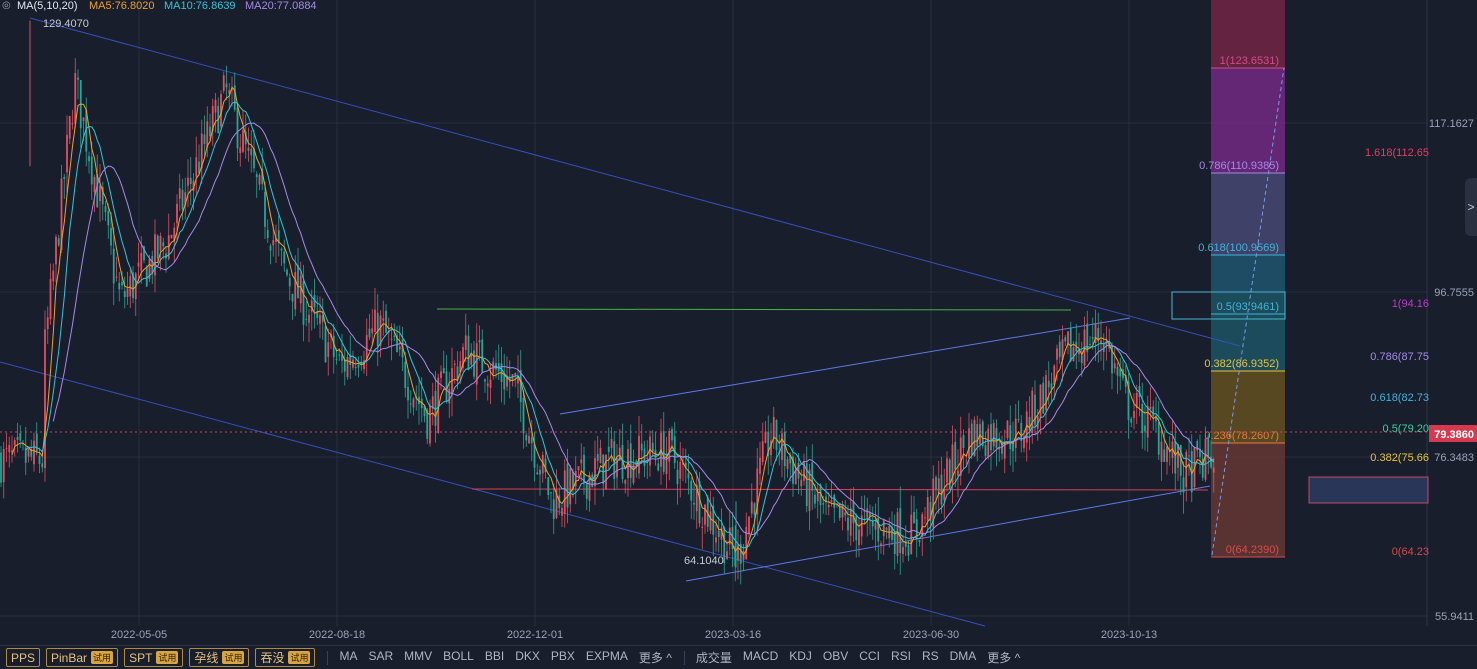  What do you see at coordinates (835, 656) in the screenshot?
I see `sub-indicator-3: OBV` at bounding box center [835, 656].